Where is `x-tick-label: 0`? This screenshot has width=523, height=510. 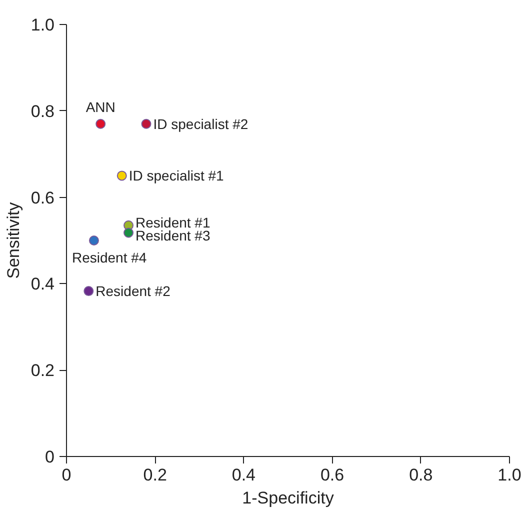
x-tick-label: 0 is located at coordinates (67, 475).